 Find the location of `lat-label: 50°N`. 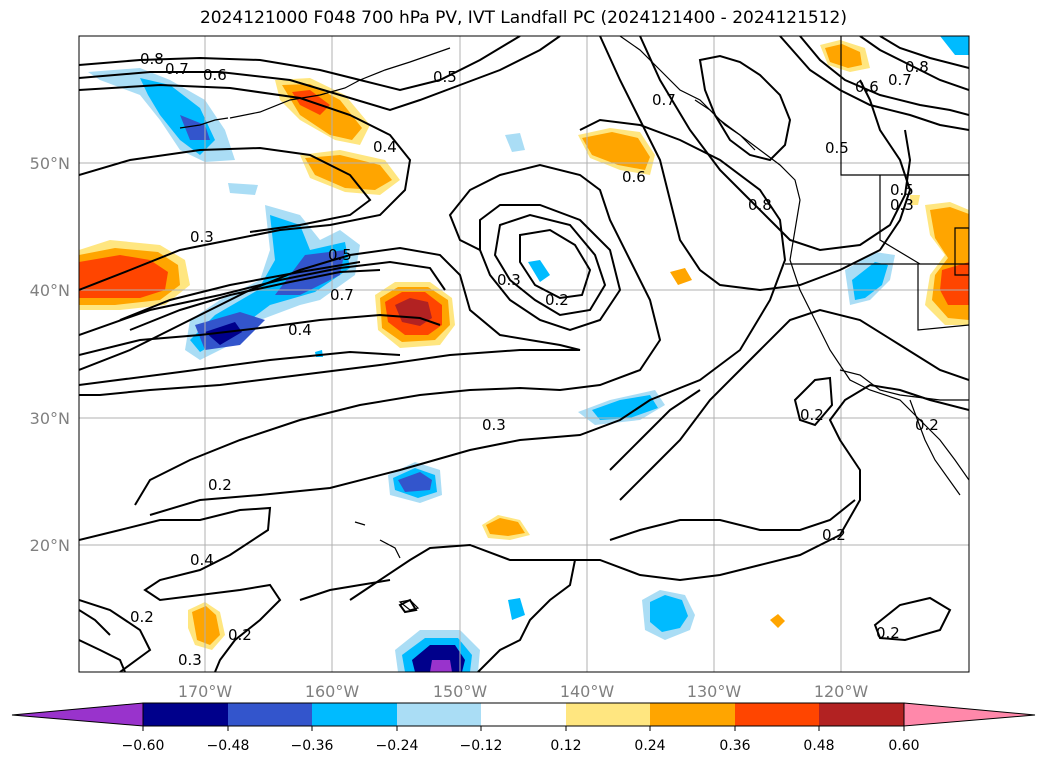

lat-label: 50°N is located at coordinates (50, 163).